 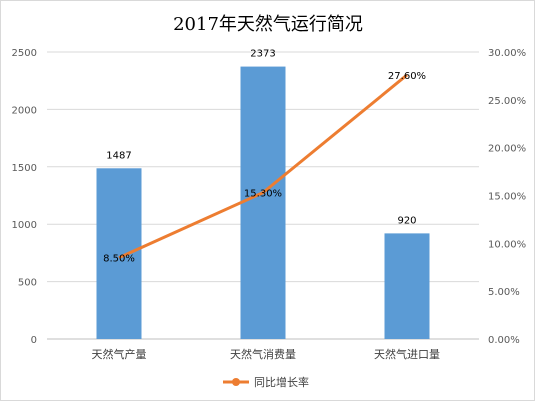 What do you see at coordinates (24, 225) in the screenshot?
I see `y-left-tick-label: 1000` at bounding box center [24, 225].